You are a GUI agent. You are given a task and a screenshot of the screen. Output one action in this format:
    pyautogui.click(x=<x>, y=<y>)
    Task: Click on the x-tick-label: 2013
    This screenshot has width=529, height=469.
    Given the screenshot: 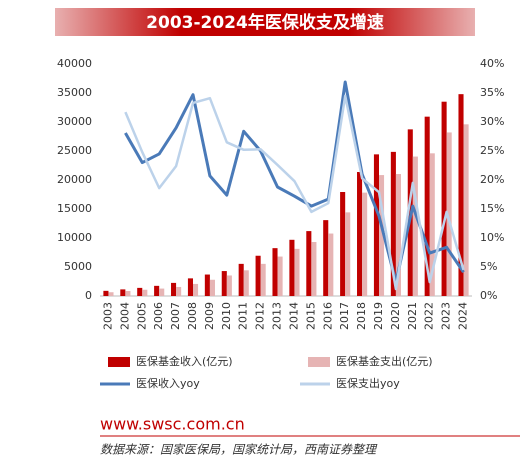 What is the action you would take?
    pyautogui.click(x=277, y=316)
    